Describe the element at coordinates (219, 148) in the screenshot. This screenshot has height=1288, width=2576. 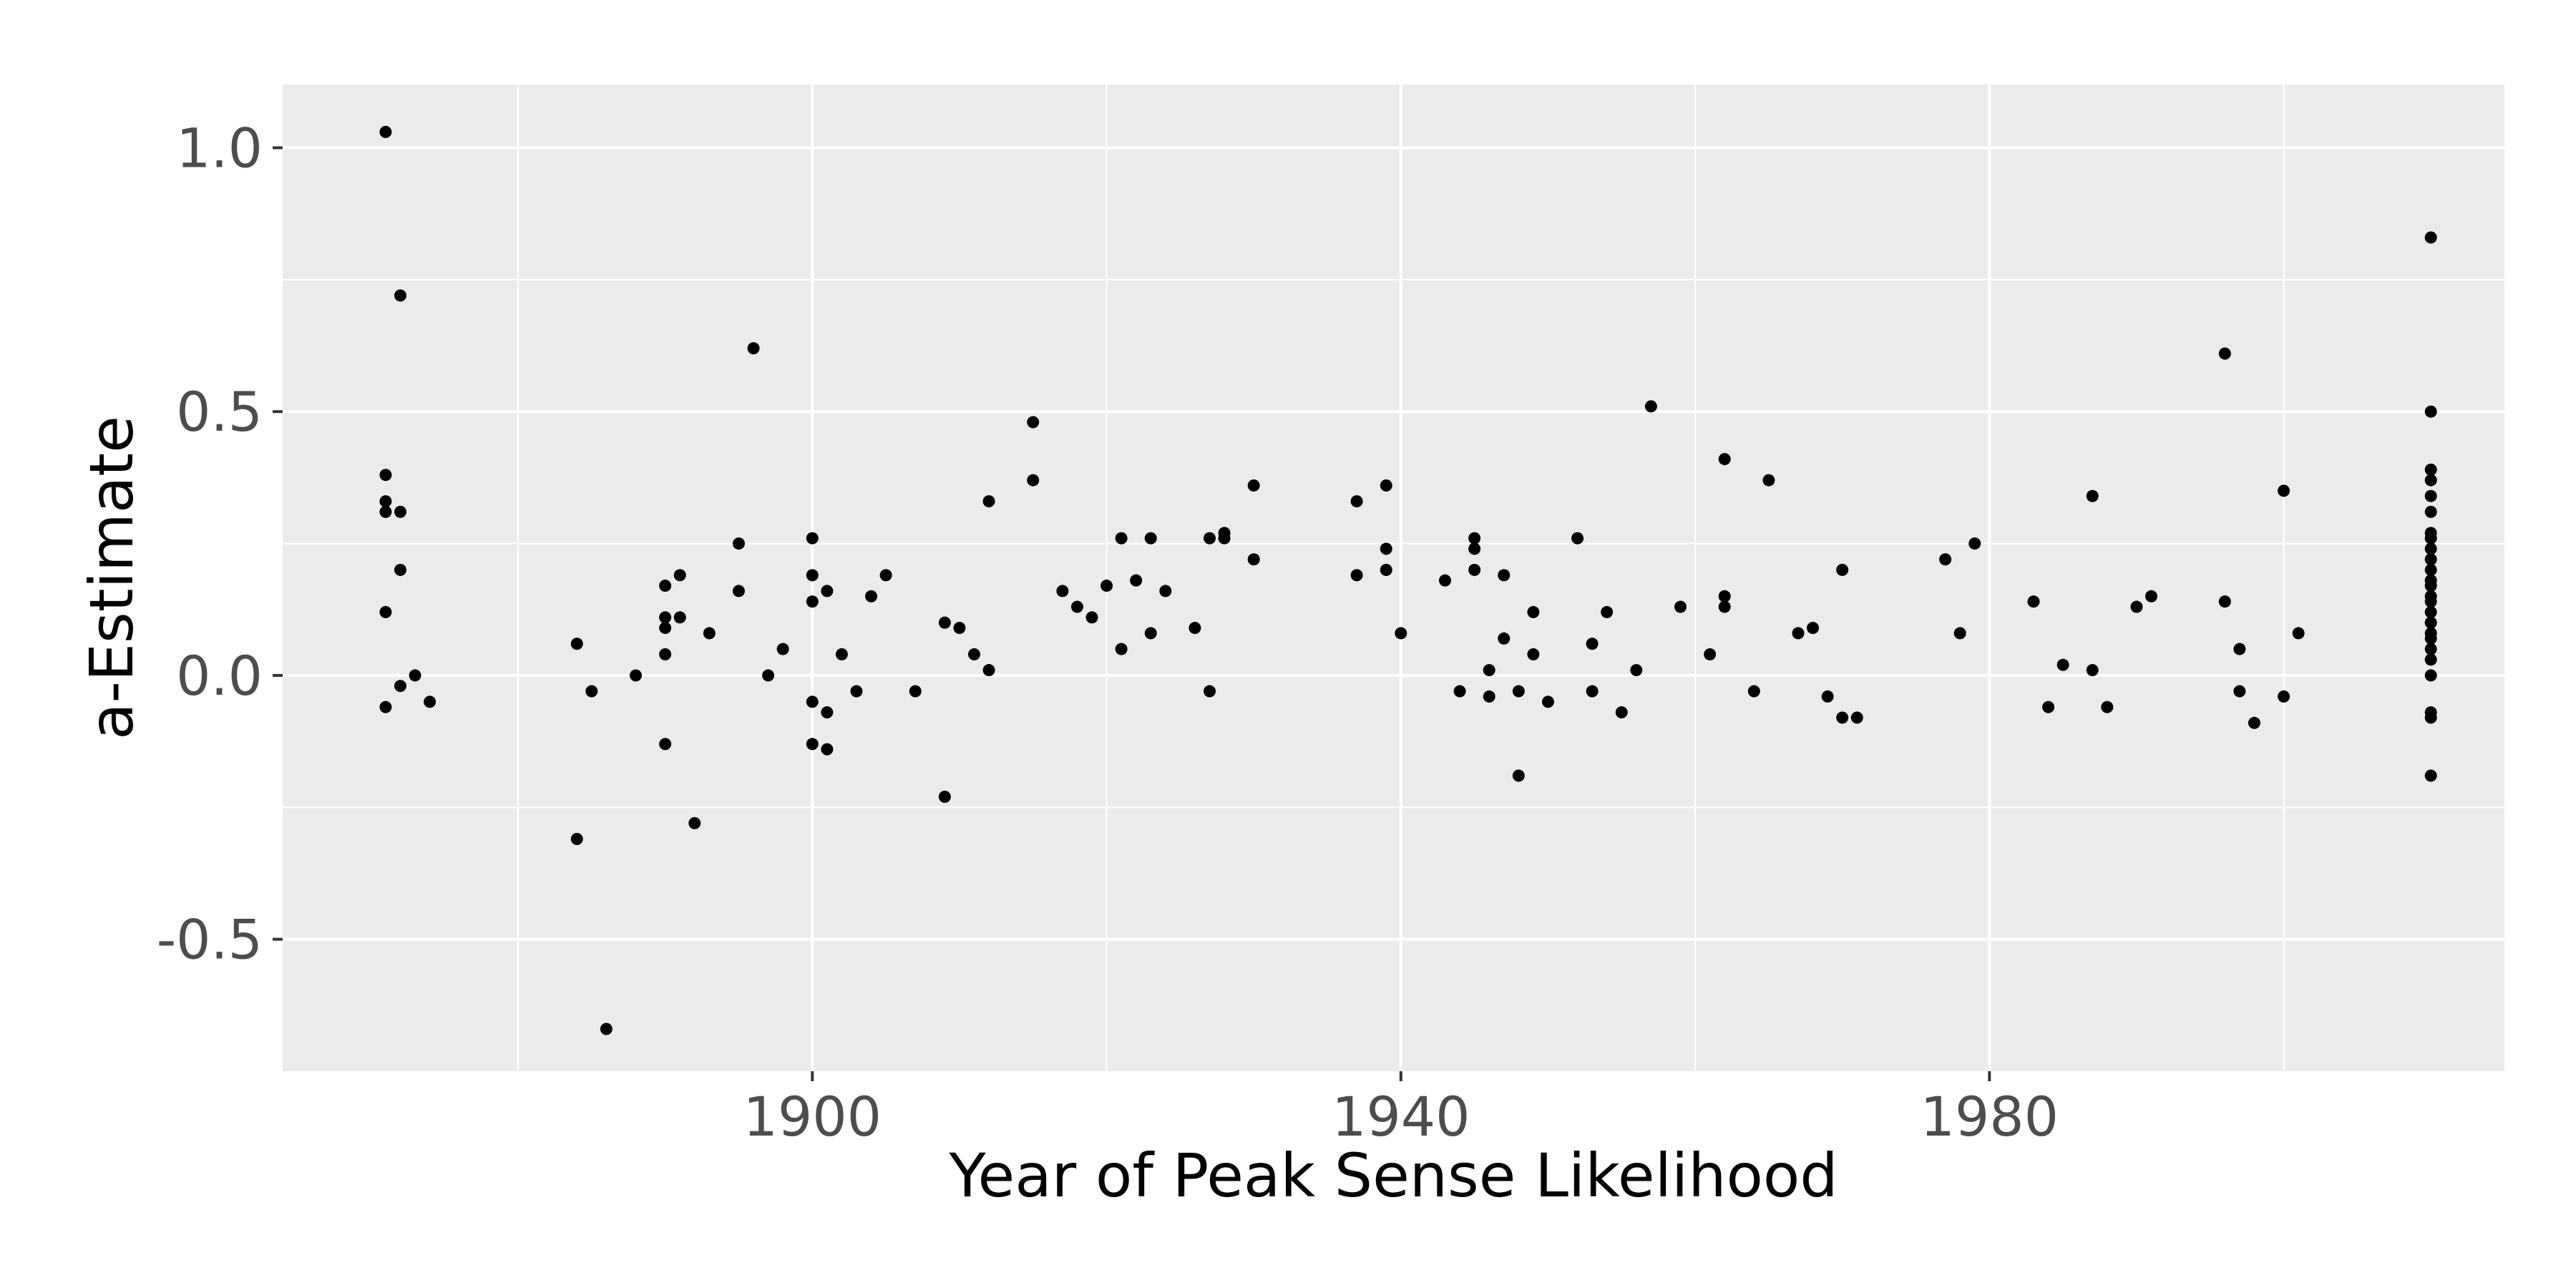
I see `y-tick-label: 1.0` at that location.